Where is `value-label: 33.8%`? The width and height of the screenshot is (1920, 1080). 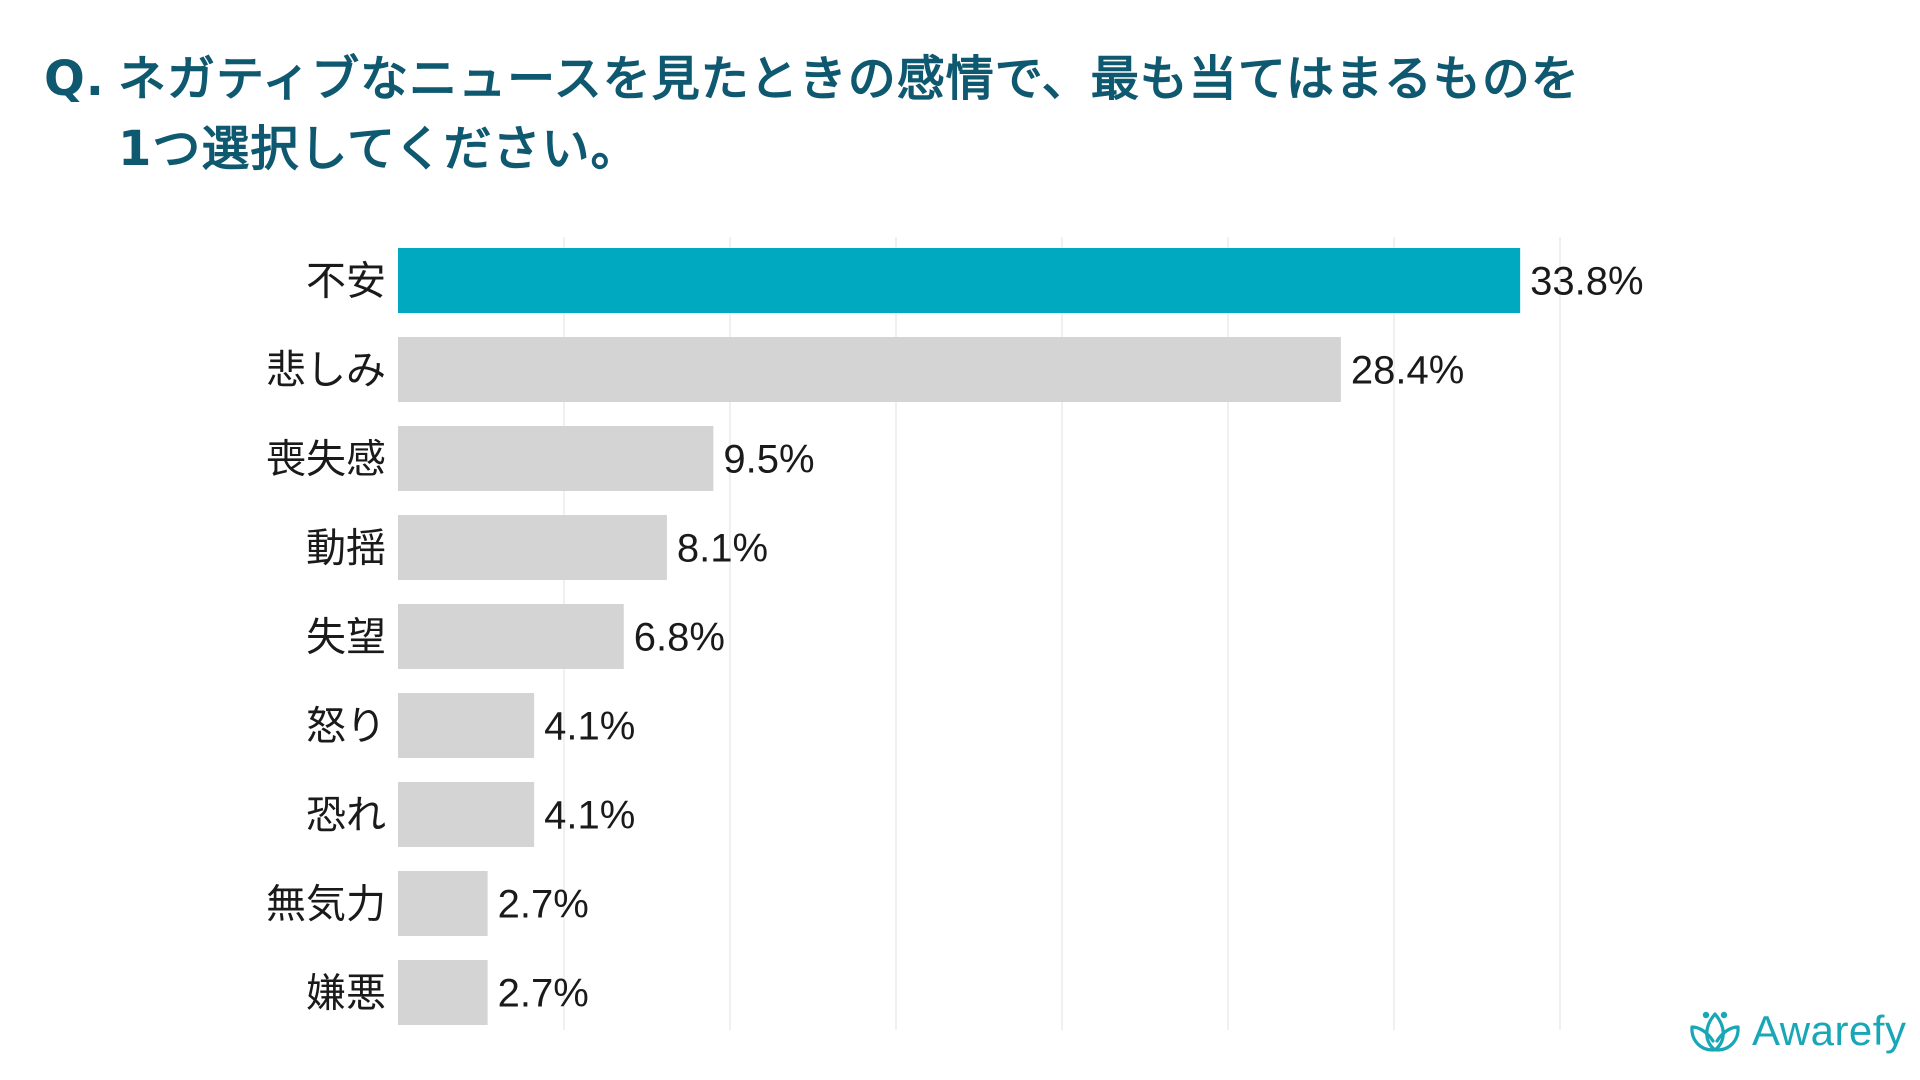
value-label: 33.8% is located at coordinates (1586, 282).